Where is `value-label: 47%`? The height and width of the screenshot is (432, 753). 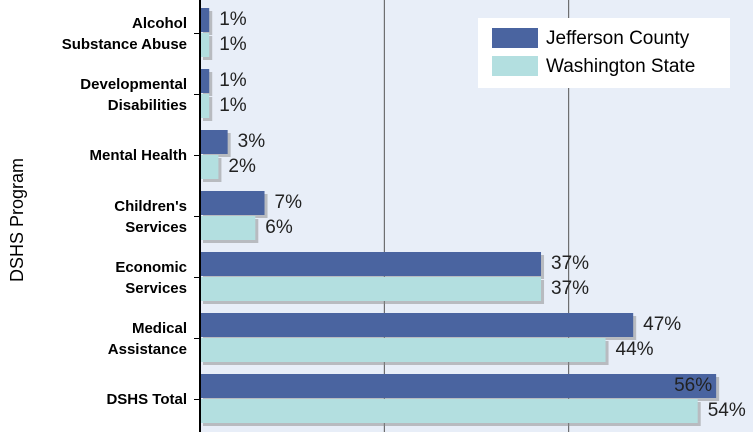 value-label: 47% is located at coordinates (662, 324).